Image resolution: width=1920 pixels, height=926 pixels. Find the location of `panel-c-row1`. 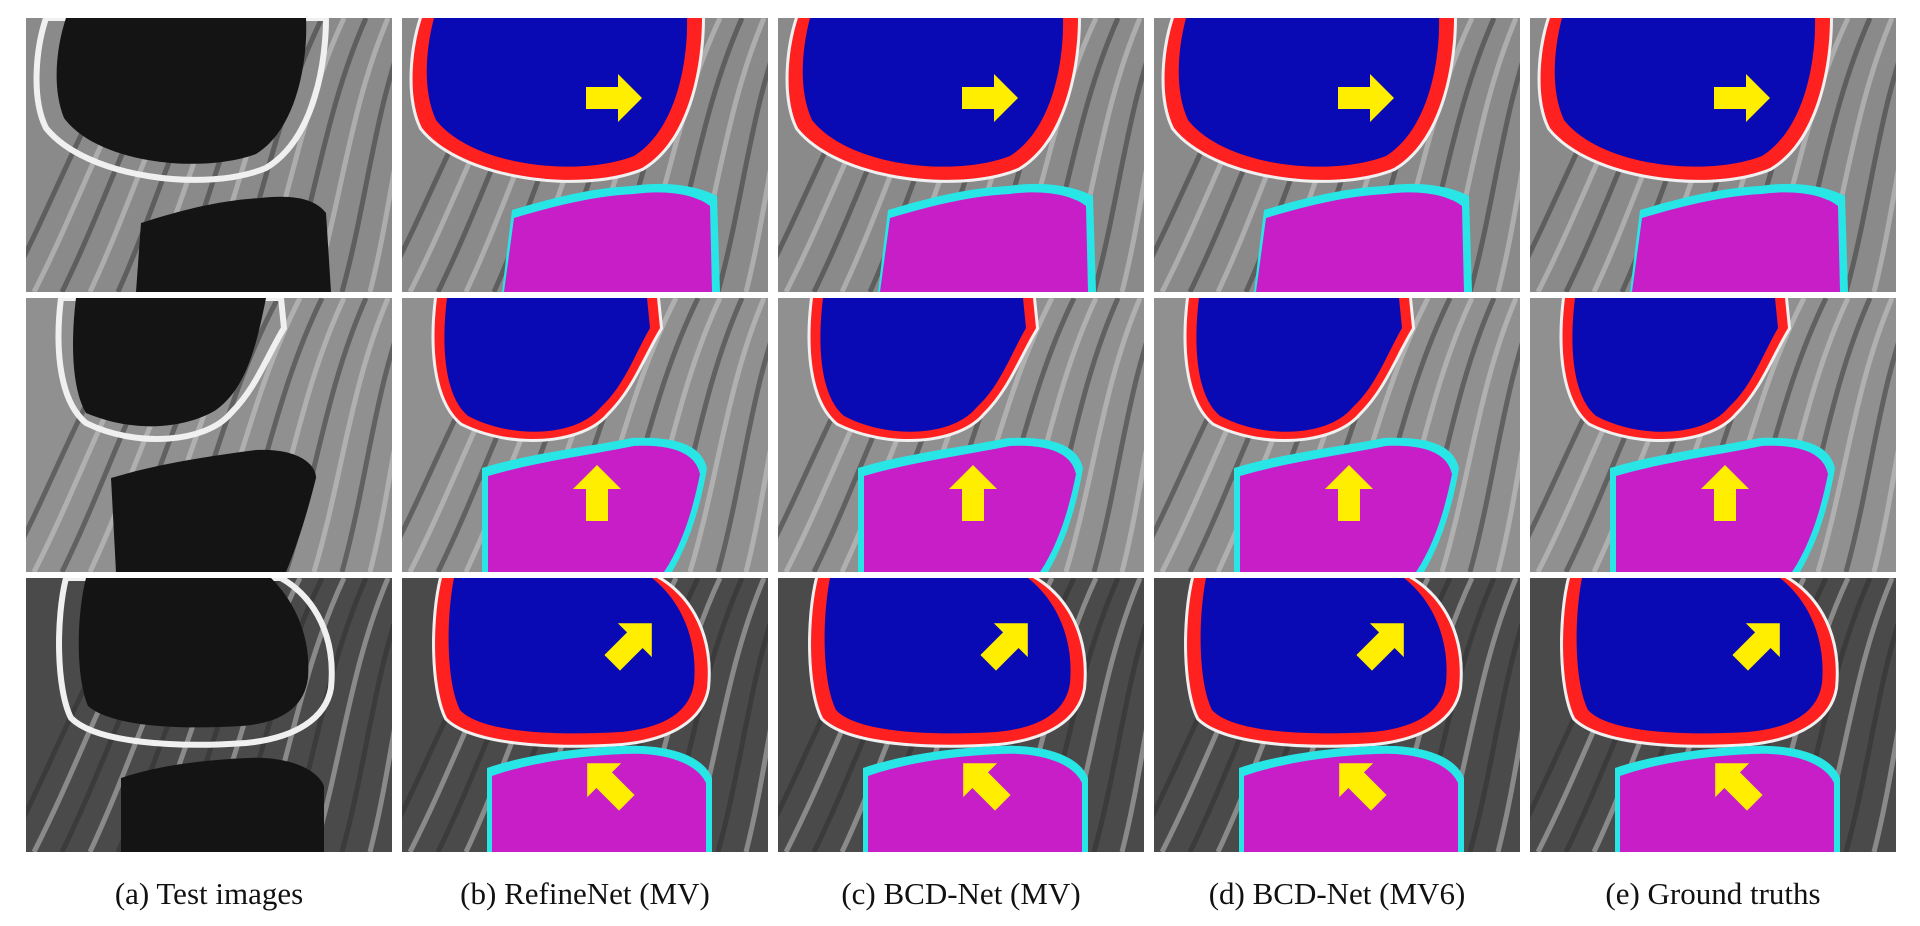

panel-c-row1 is located at coordinates (961, 155).